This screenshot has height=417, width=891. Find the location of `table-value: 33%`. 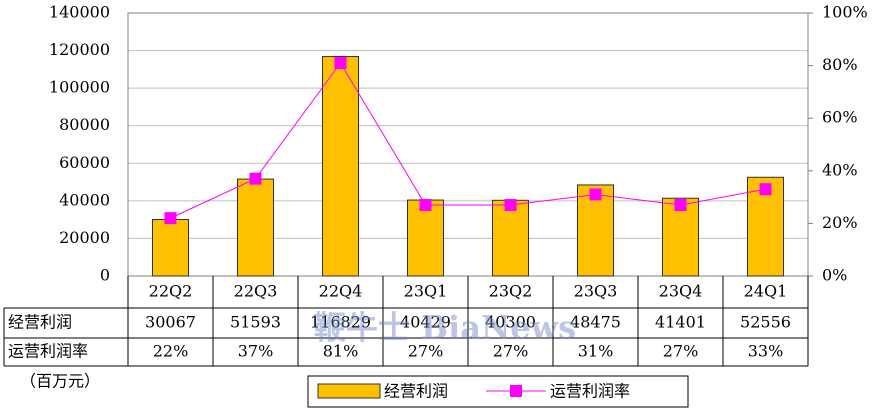

table-value: 33% is located at coordinates (766, 351).